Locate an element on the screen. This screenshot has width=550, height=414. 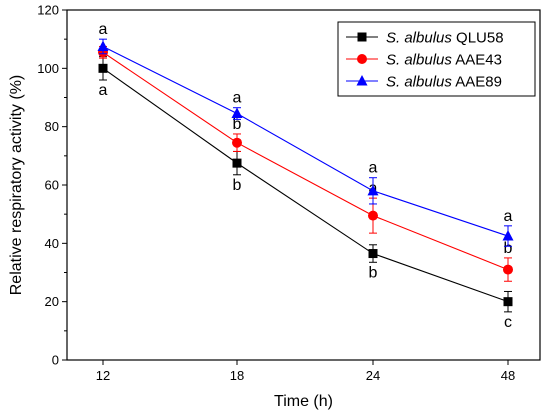
y-tick-label: 0 is located at coordinates (55, 360).